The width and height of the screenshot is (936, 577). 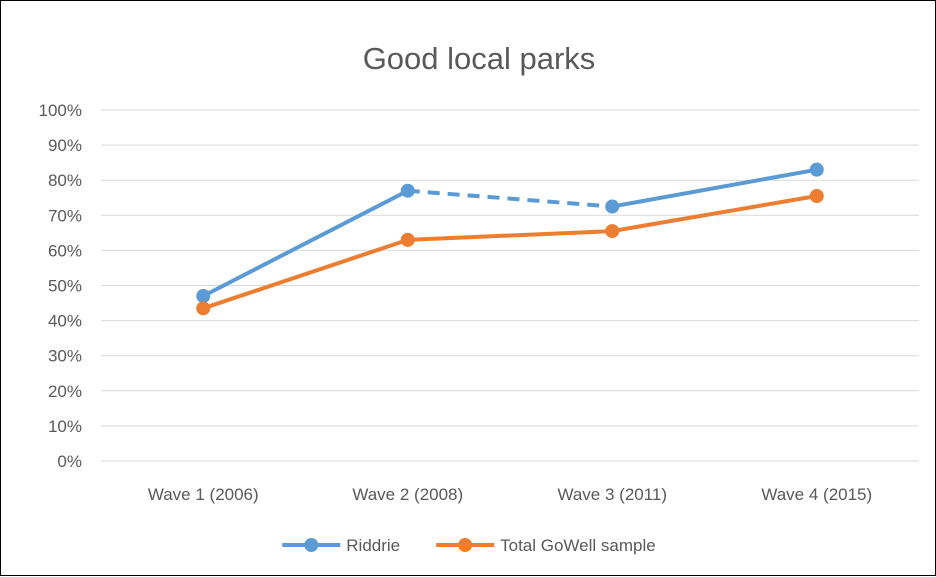 What do you see at coordinates (612, 494) in the screenshot?
I see `x-tick-label: Wave 3 (2011)` at bounding box center [612, 494].